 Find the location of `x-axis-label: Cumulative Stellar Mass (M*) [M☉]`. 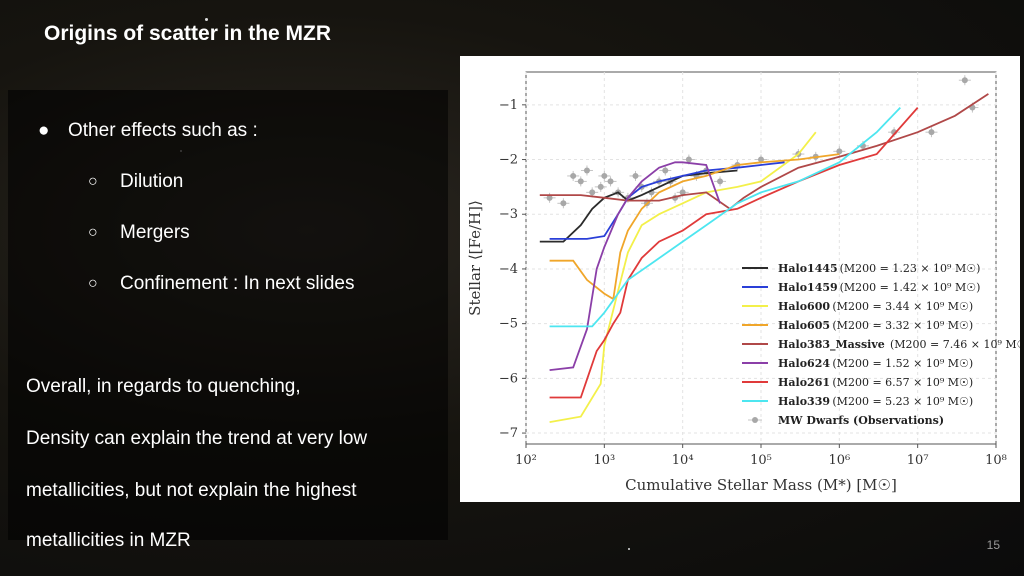

x-axis-label: Cumulative Stellar Mass (M*) [M☉] is located at coordinates (761, 485).